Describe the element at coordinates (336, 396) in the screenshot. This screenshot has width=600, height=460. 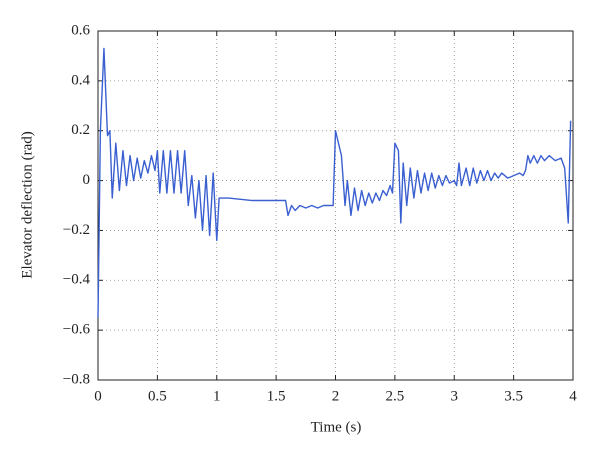
I see `x-tick-label: 2` at that location.